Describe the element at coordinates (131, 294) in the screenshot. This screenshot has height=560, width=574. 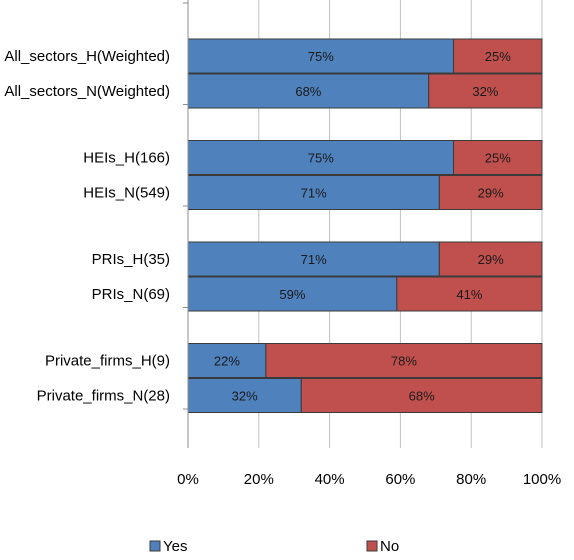
I see `category-label: PRIs_N(69)` at that location.